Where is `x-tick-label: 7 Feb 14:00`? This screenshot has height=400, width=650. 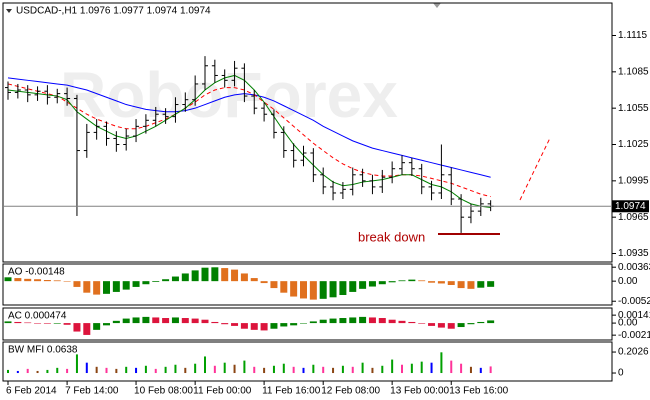 x-tick-label: 7 Feb 14:00 is located at coordinates (92, 391).